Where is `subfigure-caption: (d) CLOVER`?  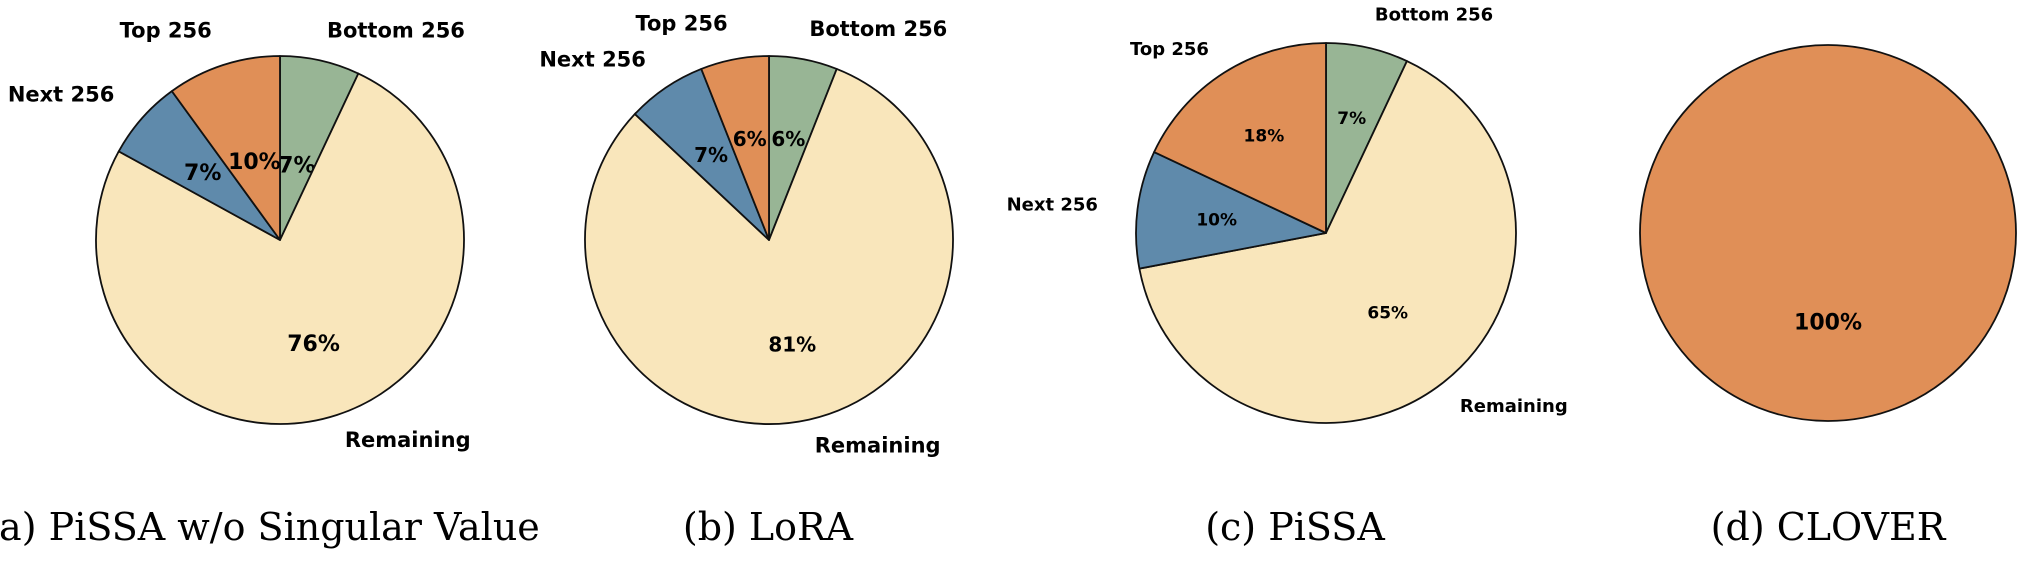 subfigure-caption: (d) CLOVER is located at coordinates (1829, 527).